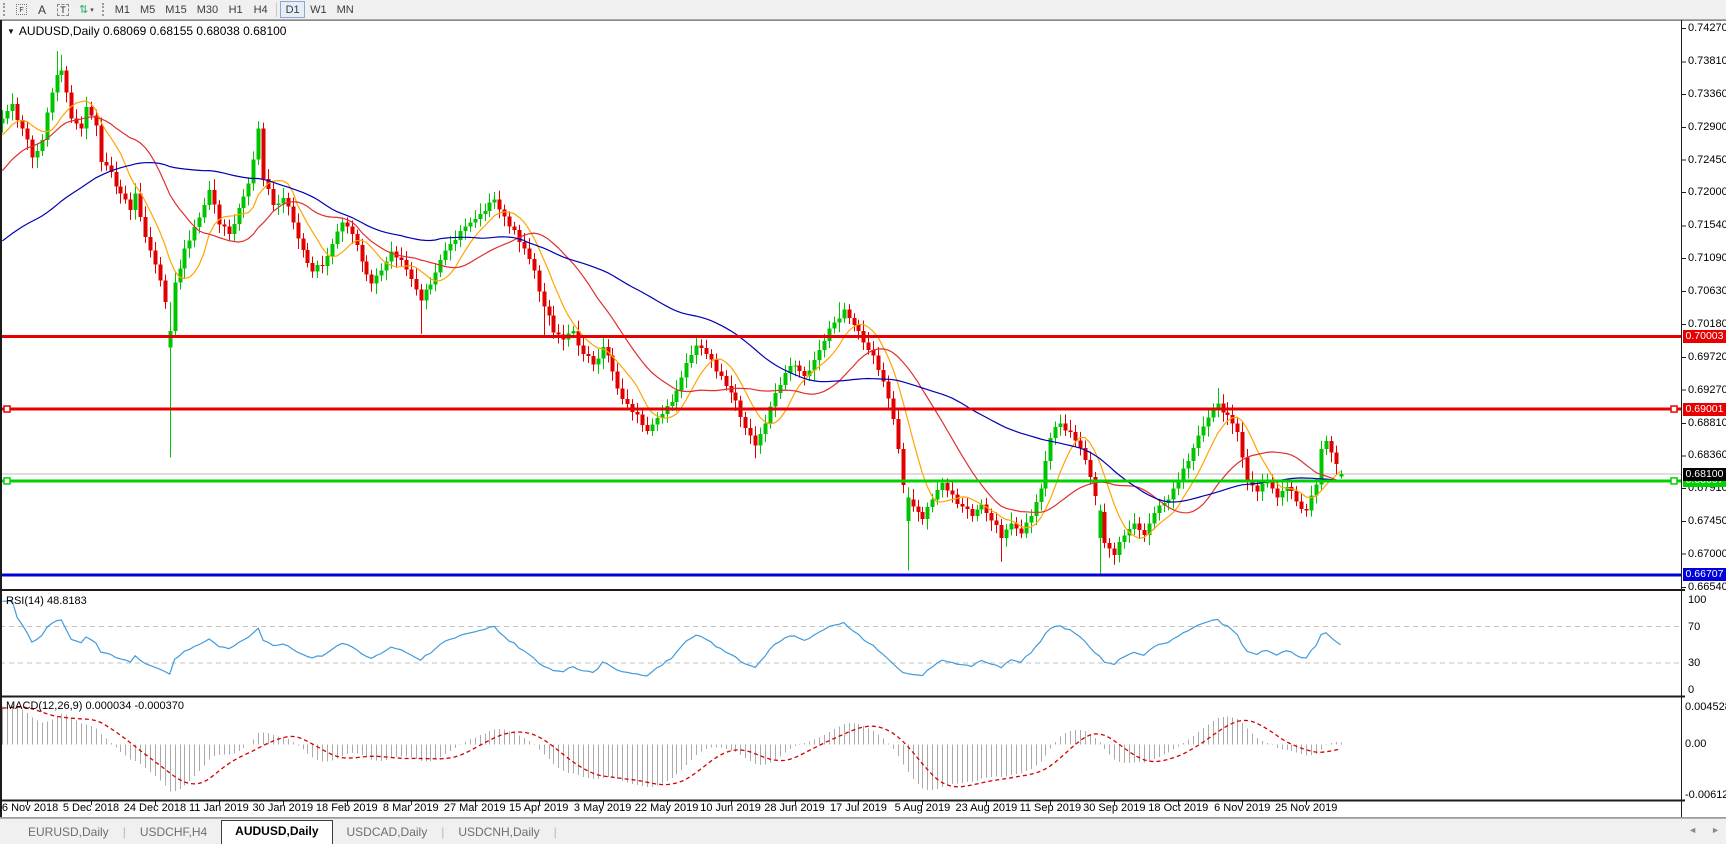  I want to click on date-axis-label: 10 Jun 2019, so click(730, 808).